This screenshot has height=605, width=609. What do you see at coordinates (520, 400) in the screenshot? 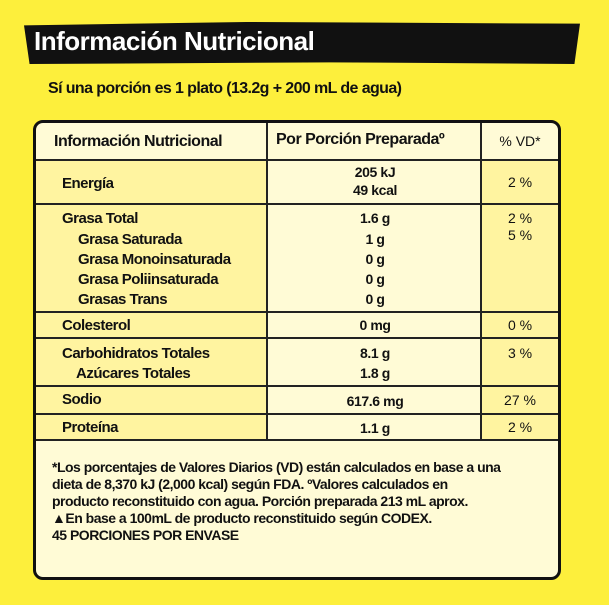
I see `row-vd: 27 %` at bounding box center [520, 400].